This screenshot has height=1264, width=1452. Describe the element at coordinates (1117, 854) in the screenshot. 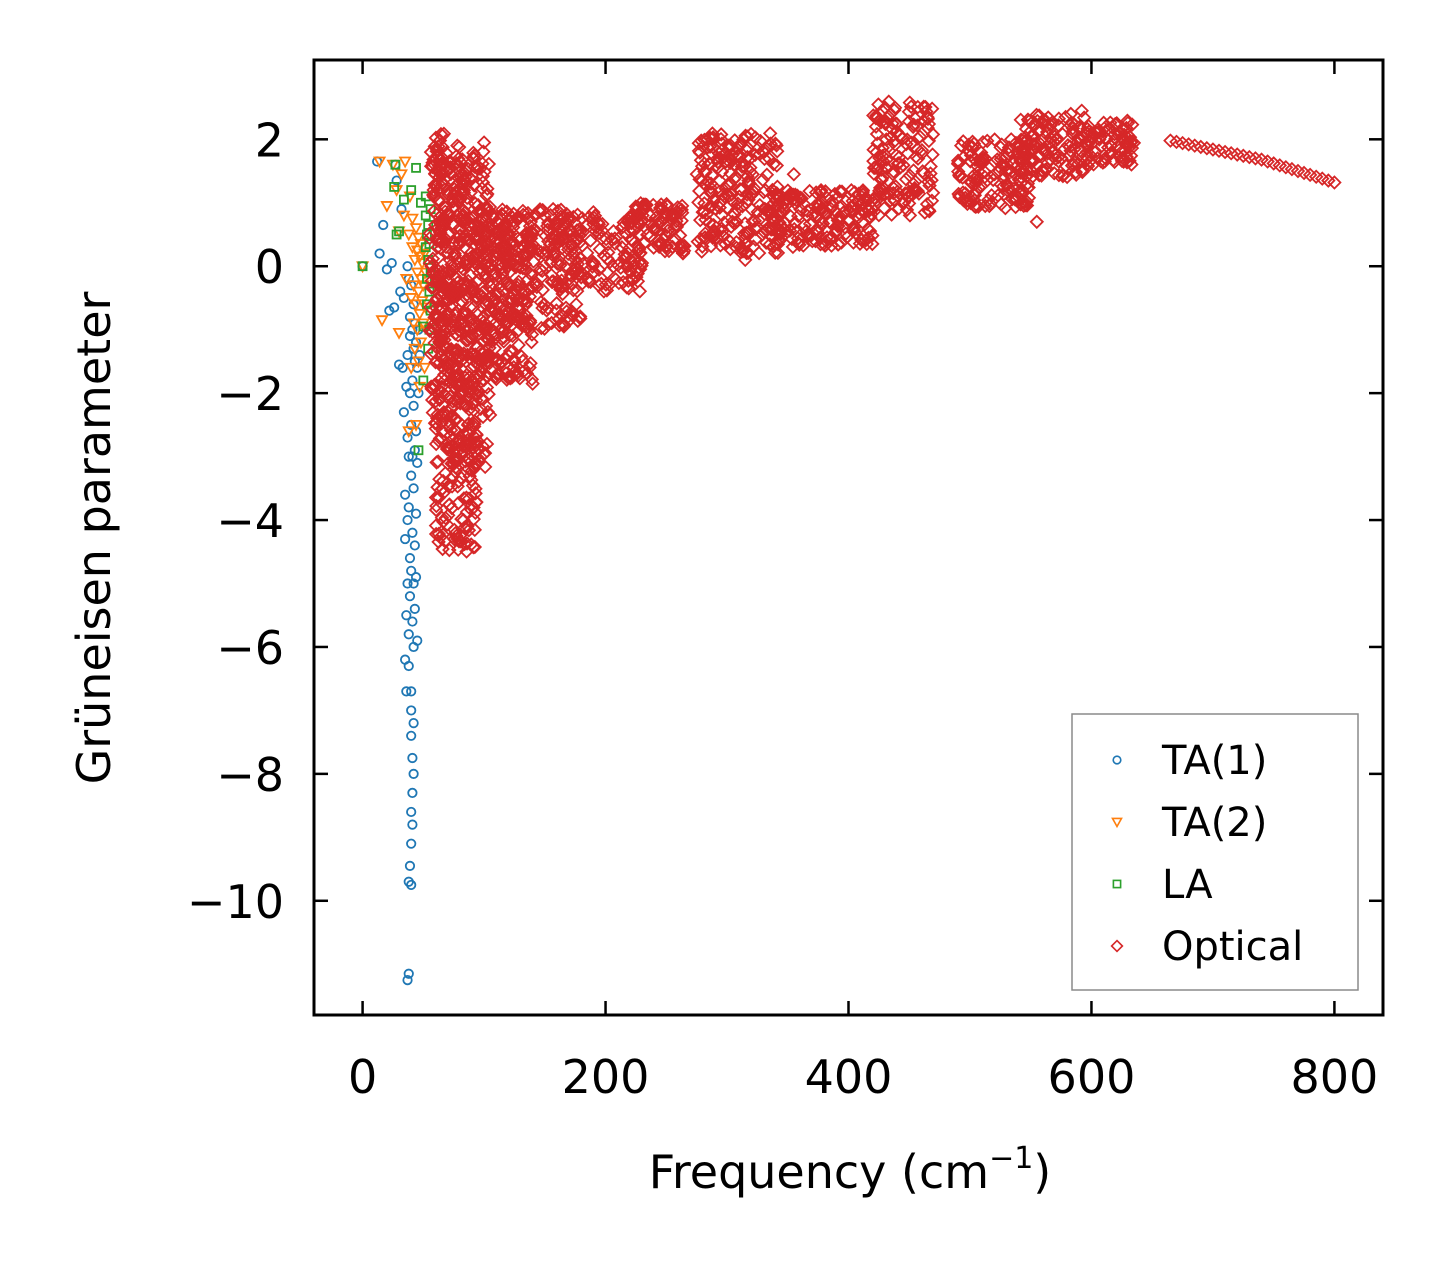

I see `legend-markers` at that location.